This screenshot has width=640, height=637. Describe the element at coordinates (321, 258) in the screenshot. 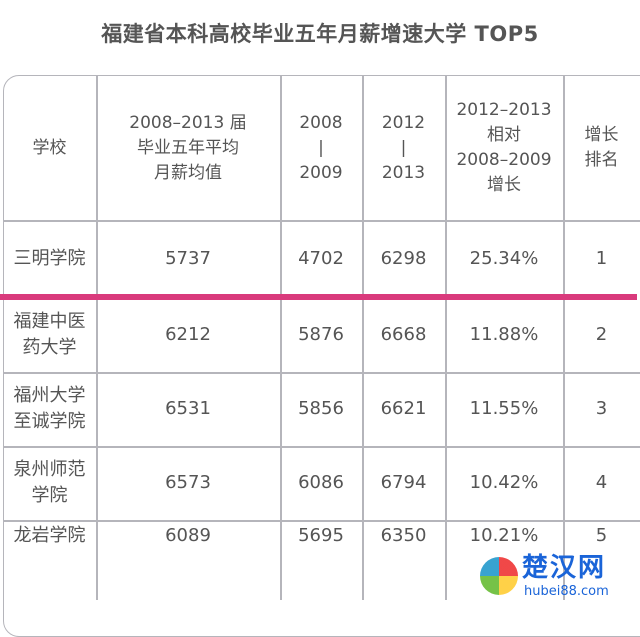

I see `table-cell: 4702` at that location.